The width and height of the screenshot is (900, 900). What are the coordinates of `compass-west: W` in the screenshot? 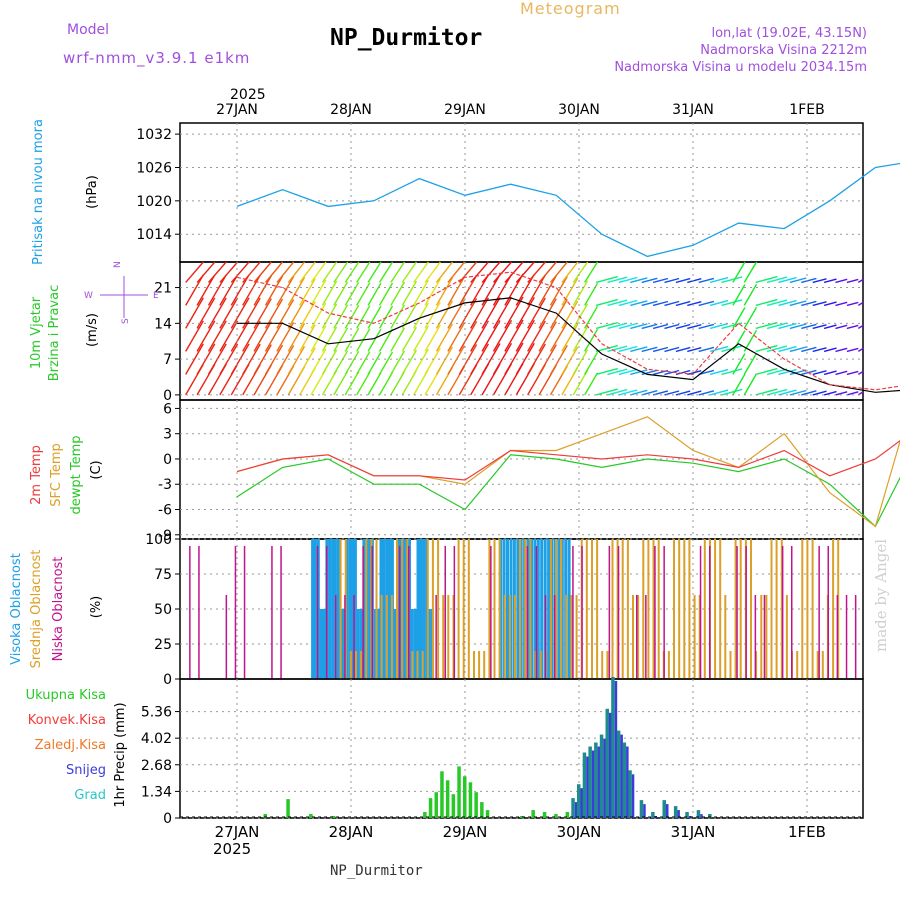 It's located at (88, 296).